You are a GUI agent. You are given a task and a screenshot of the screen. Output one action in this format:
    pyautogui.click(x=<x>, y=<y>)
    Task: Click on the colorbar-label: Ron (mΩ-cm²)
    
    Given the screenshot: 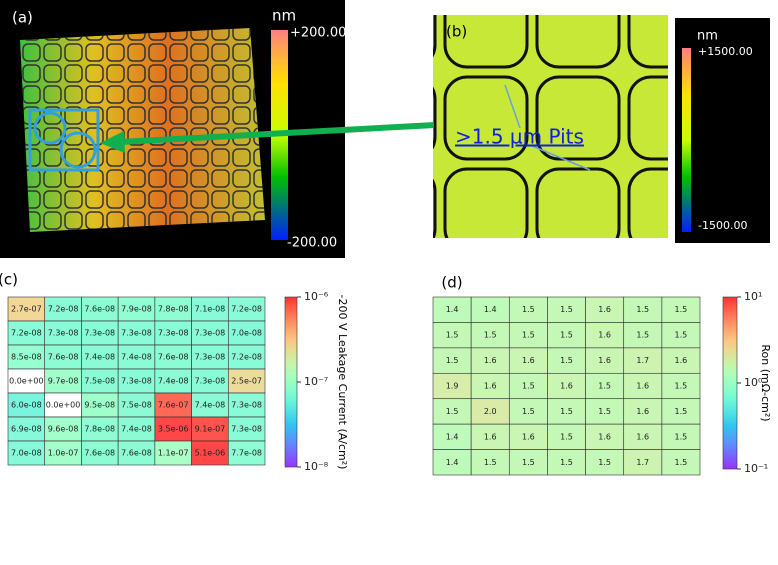 What is the action you would take?
    pyautogui.click(x=765, y=382)
    